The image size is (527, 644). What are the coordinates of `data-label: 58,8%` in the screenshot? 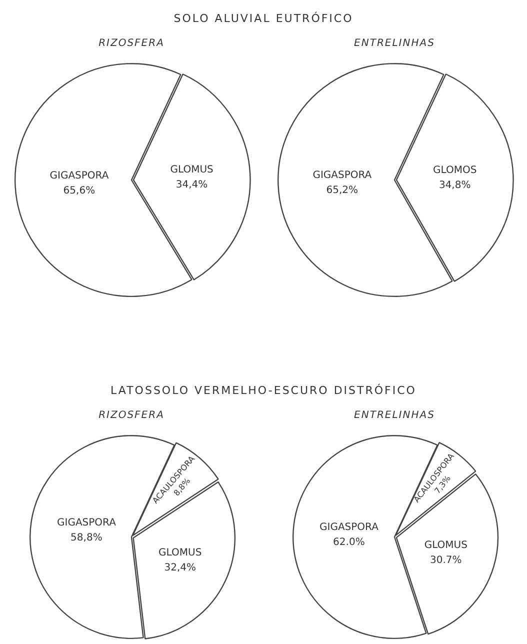 It's located at (86, 538).